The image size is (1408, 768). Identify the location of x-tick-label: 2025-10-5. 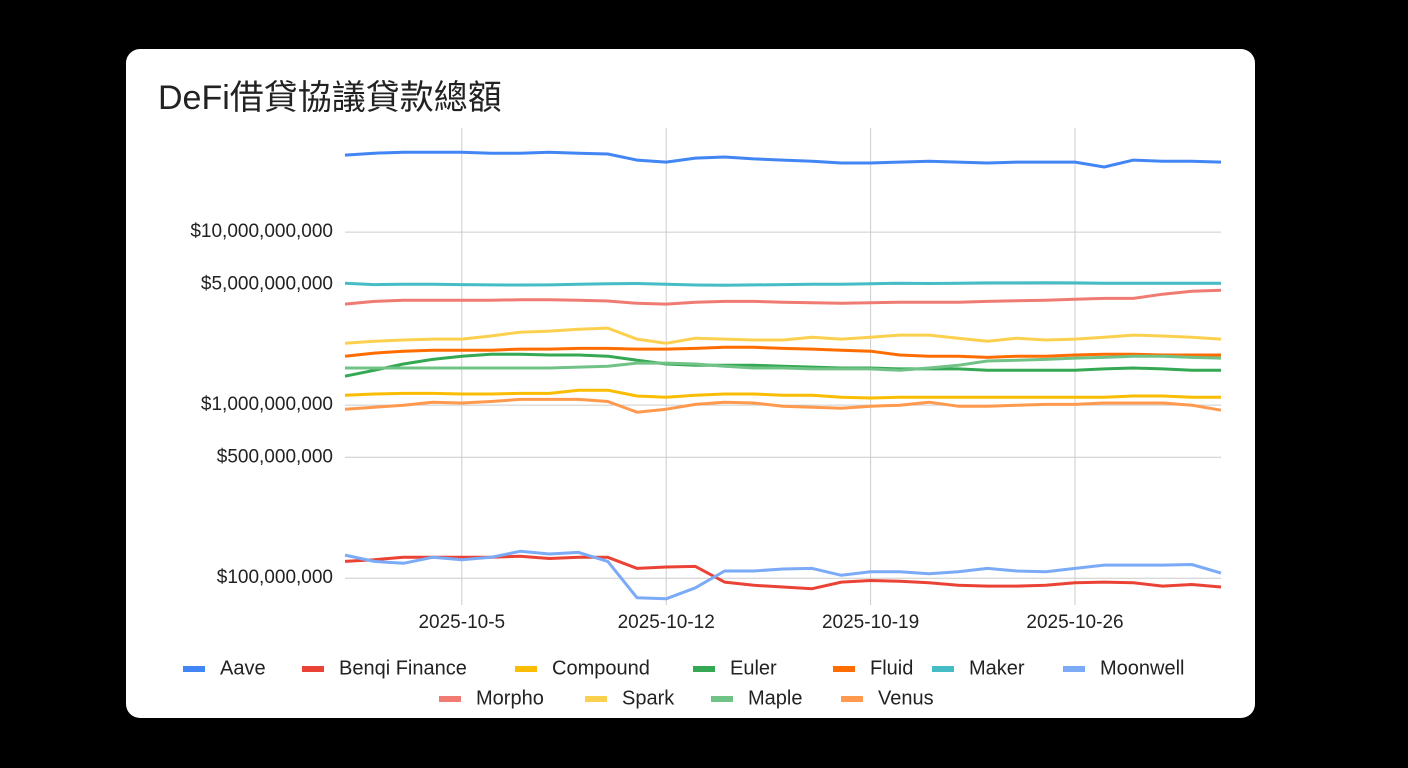
(461, 622).